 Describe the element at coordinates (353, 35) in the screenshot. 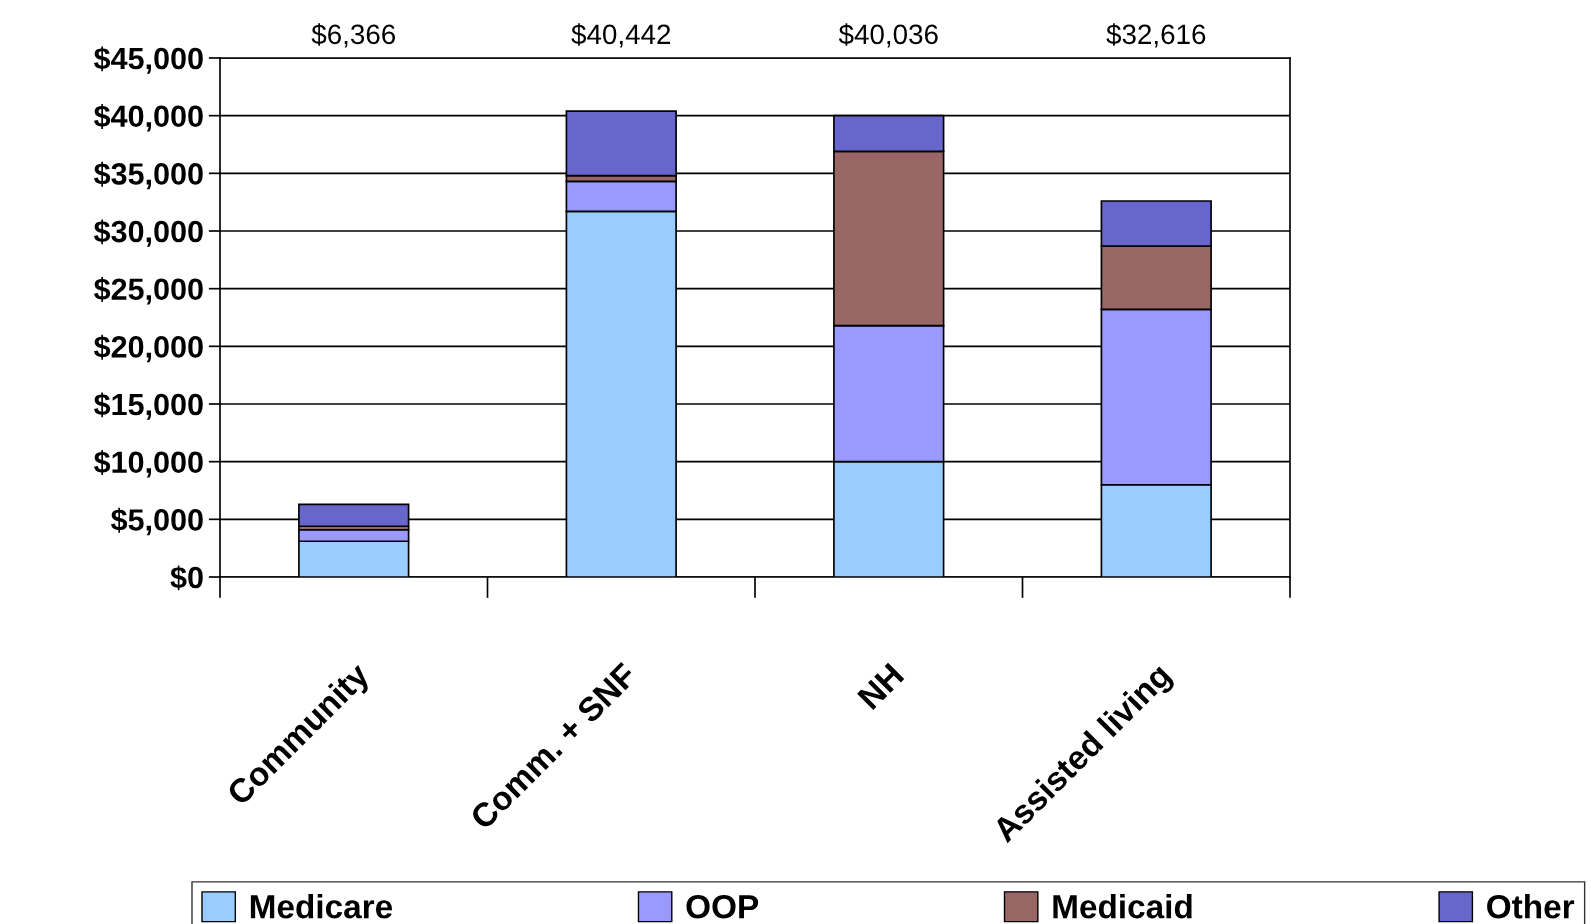

I see `text: $6,366` at that location.